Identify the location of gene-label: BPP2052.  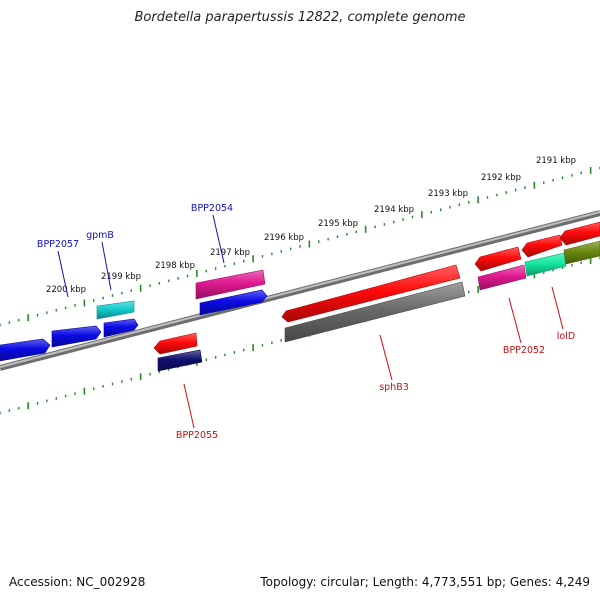
(524, 350).